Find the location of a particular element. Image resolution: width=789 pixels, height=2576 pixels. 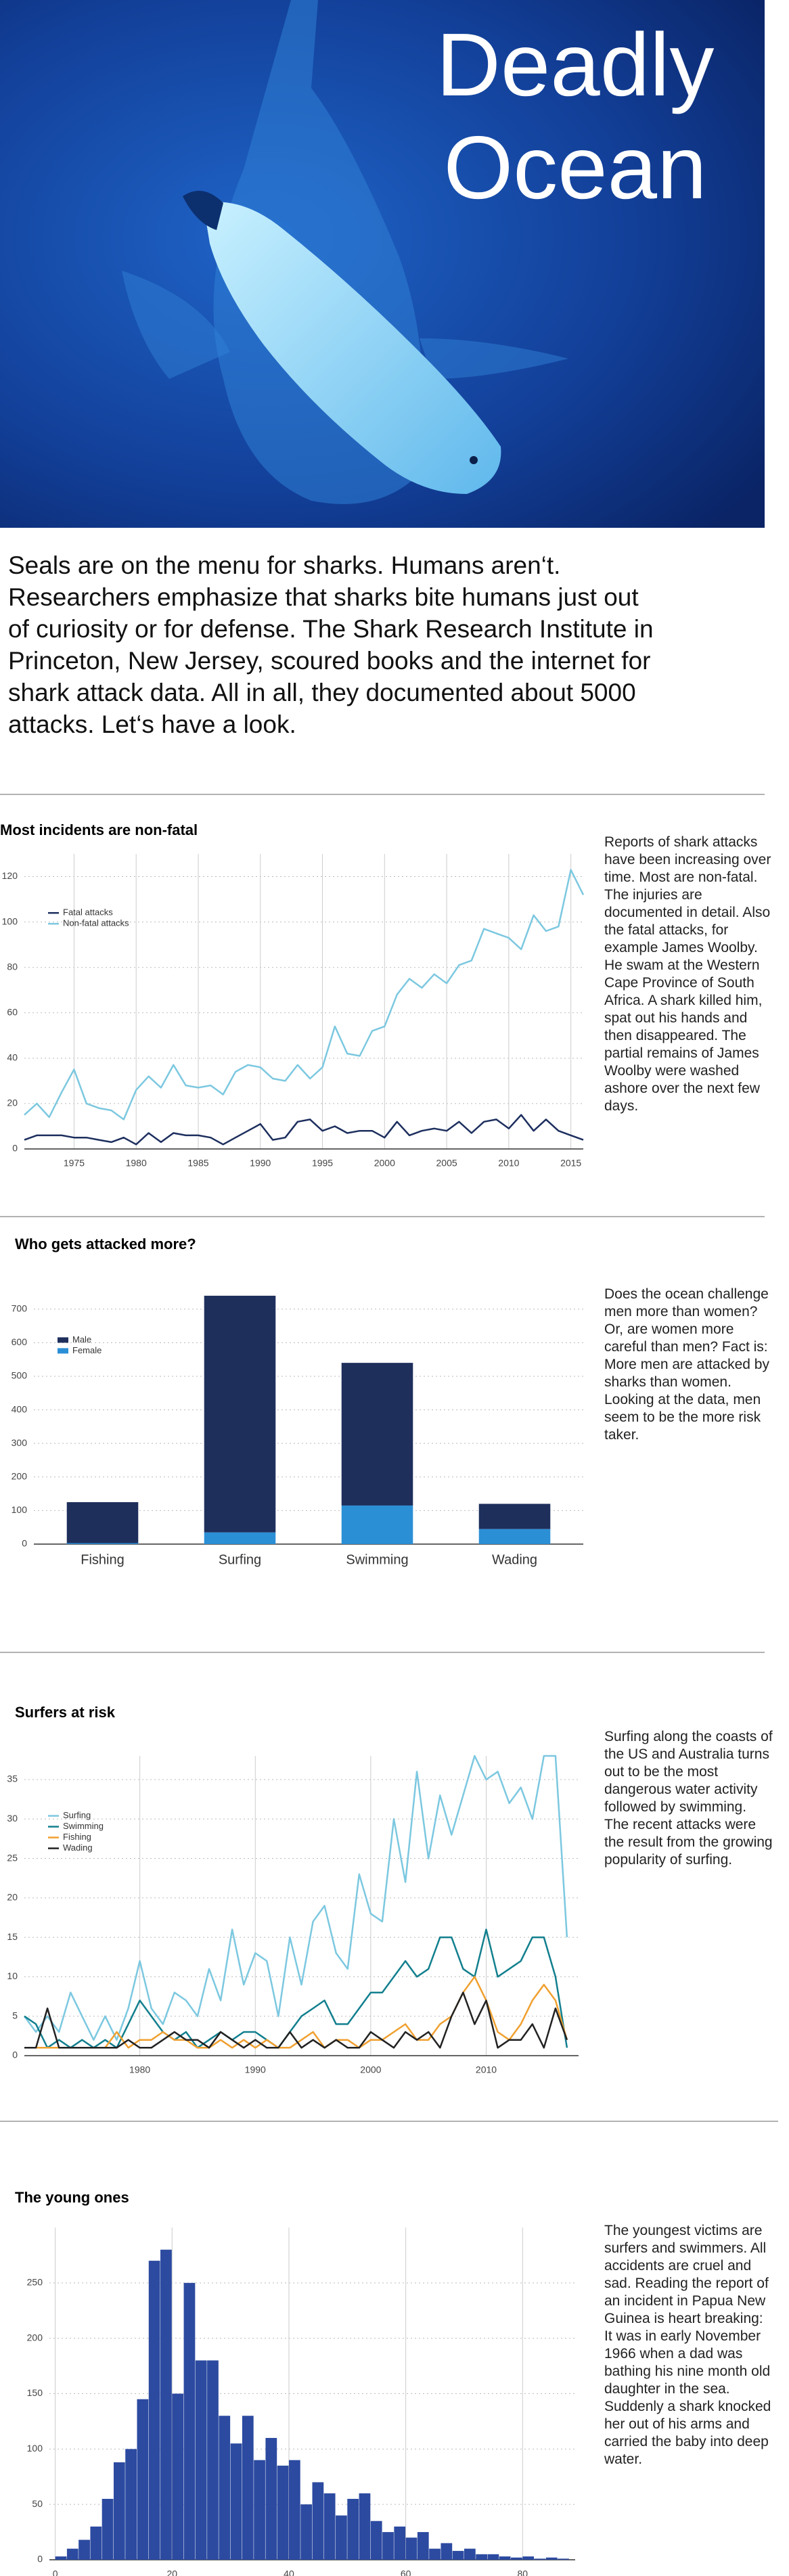

seal-eye is located at coordinates (474, 460).